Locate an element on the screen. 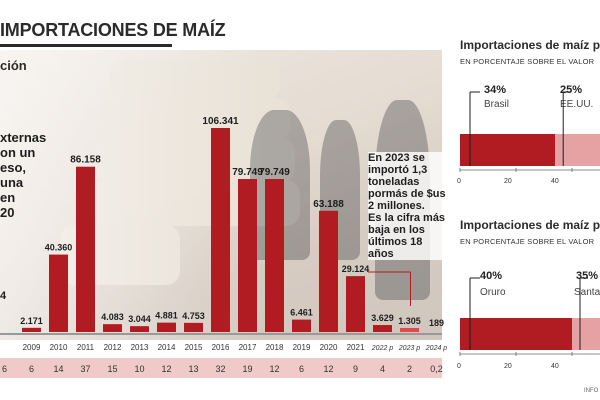 The height and width of the screenshot is (400, 600). x-axis-tick-label: 2015 is located at coordinates (194, 347).